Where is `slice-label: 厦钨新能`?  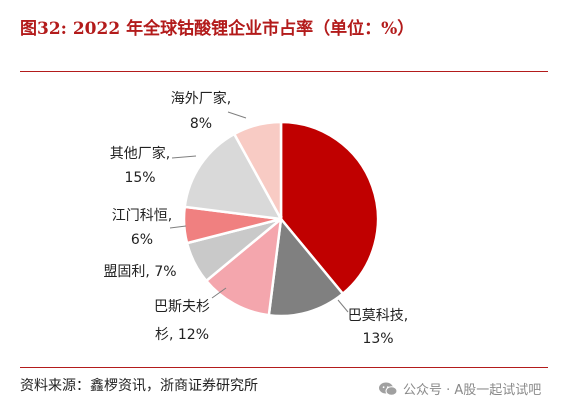
slice-label: 厦钨新能 is located at coordinates (326, 201).